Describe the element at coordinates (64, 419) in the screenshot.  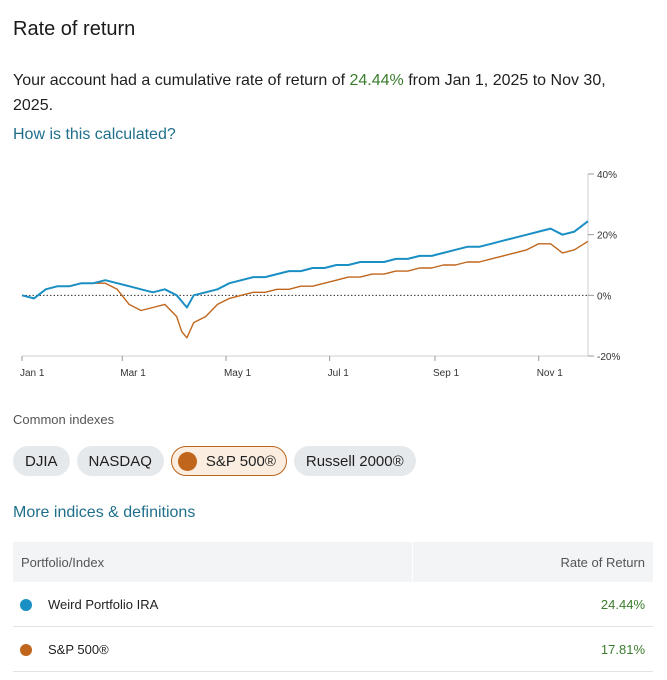
I see `common-indexes-label: Common indexes` at that location.